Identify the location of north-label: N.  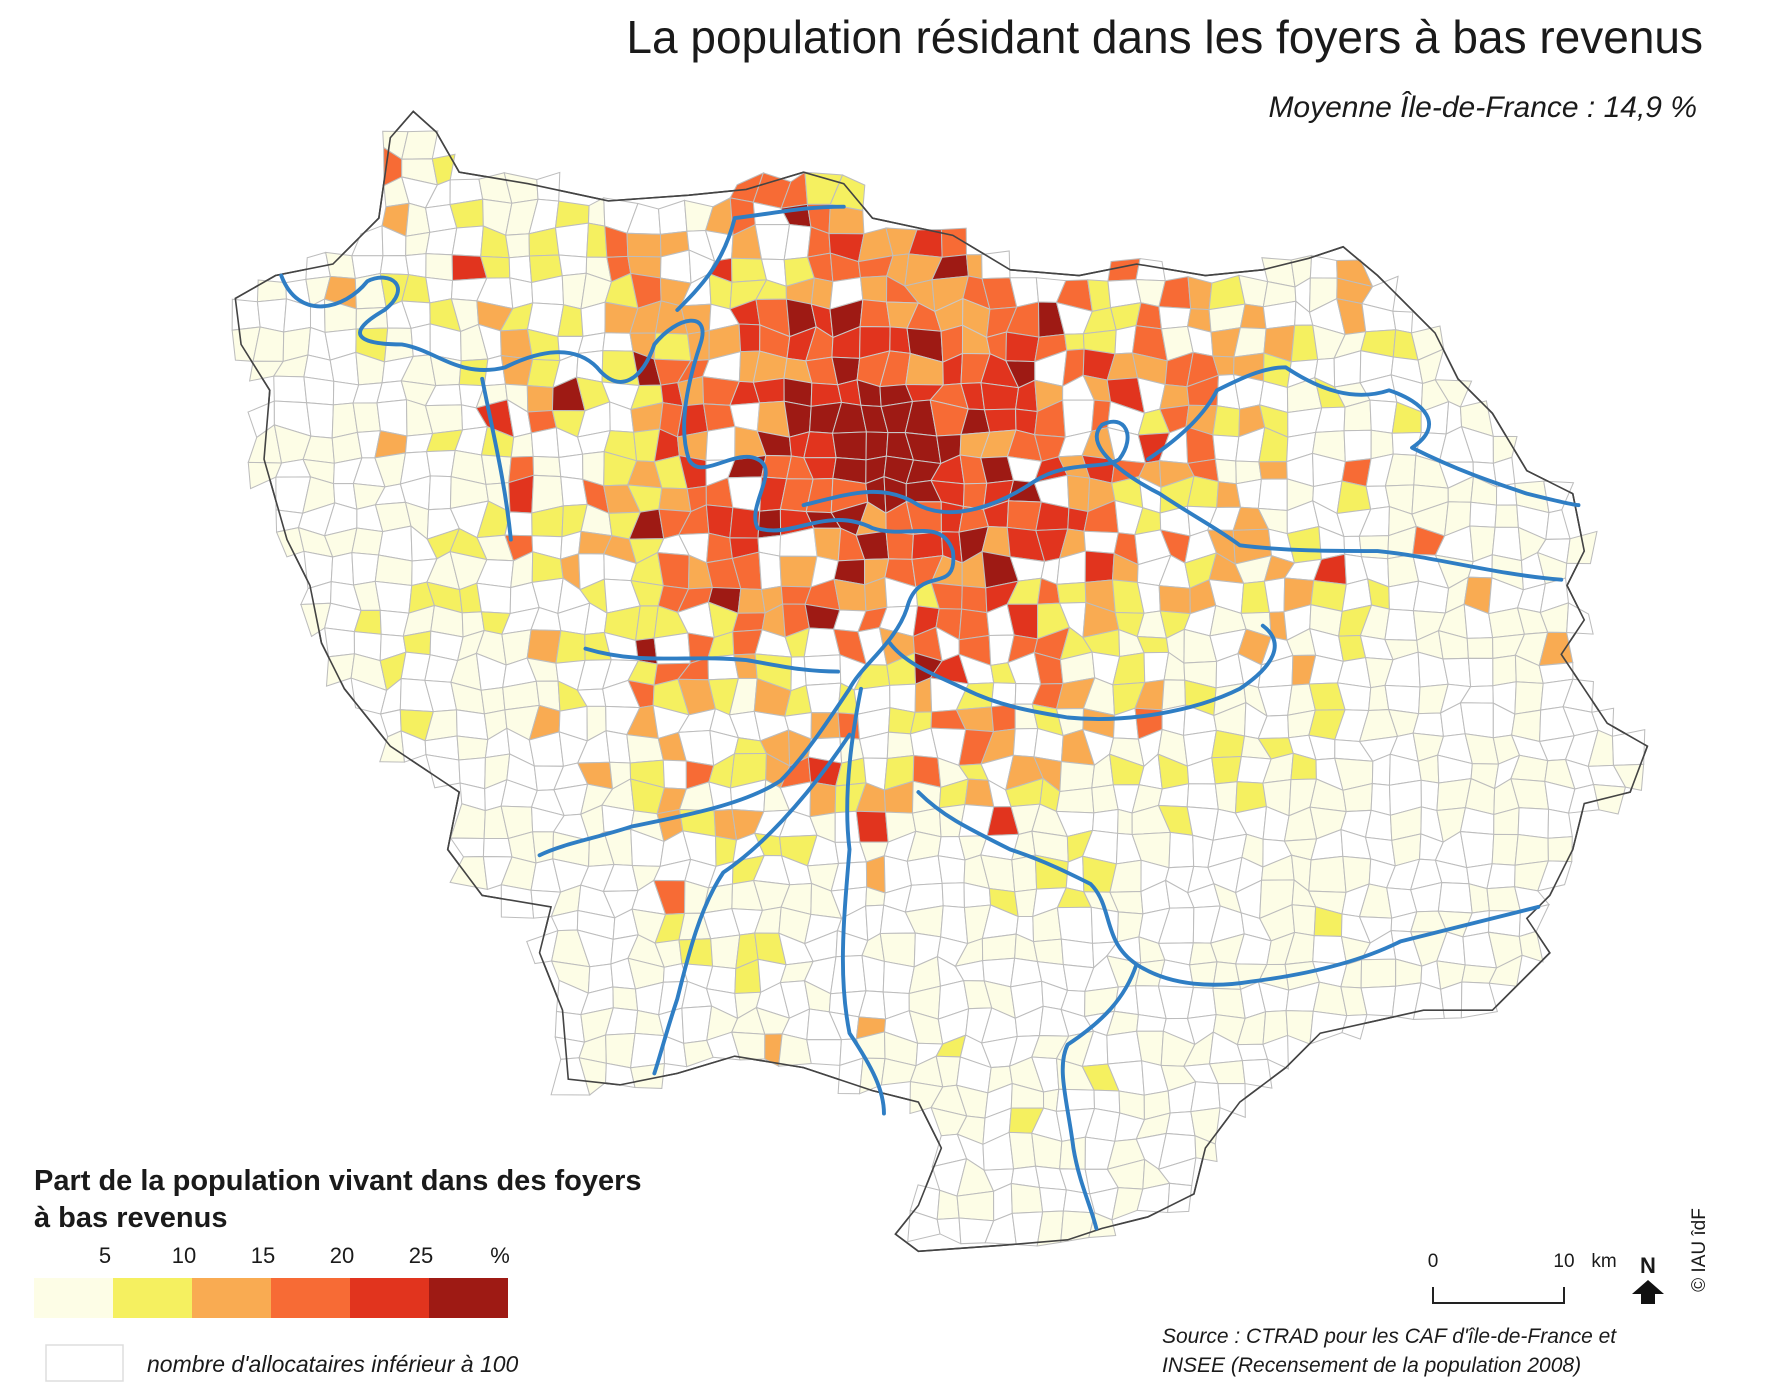
(1648, 1265).